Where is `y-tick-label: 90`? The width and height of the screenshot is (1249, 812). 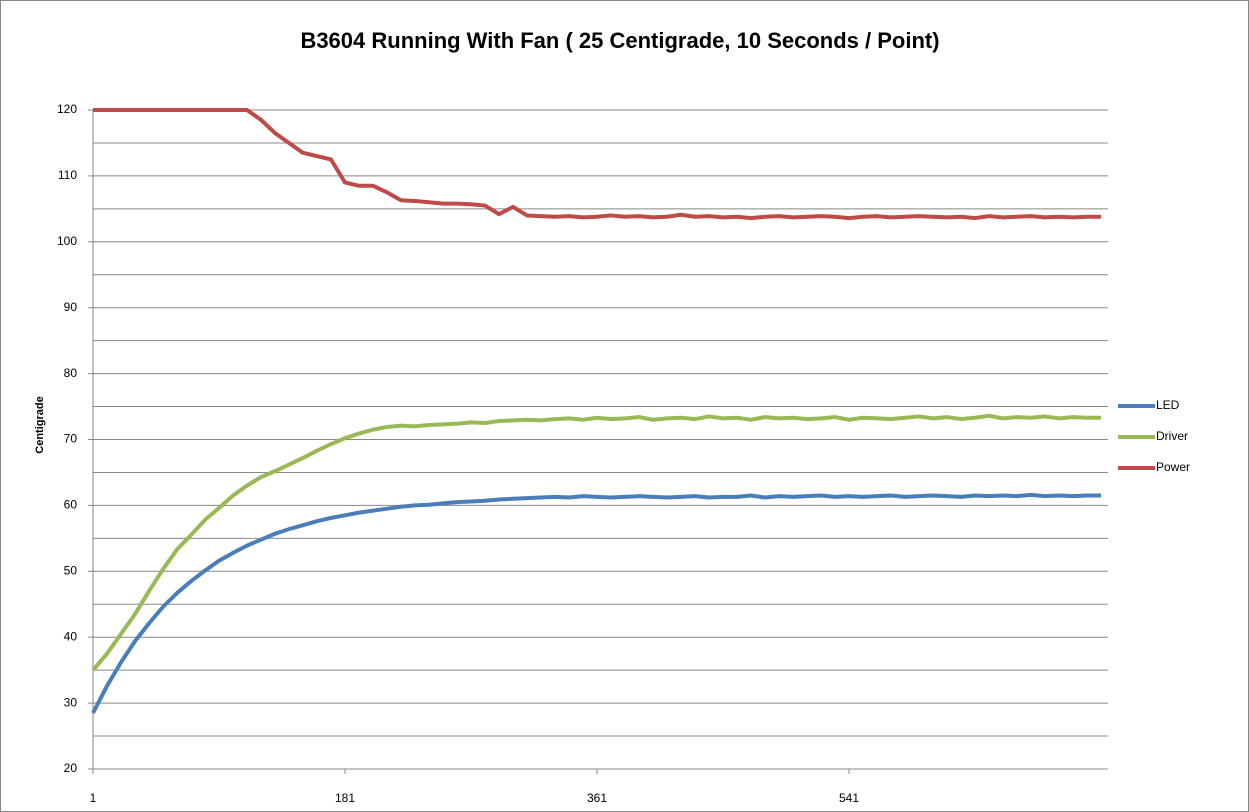 y-tick-label: 90 is located at coordinates (71, 307).